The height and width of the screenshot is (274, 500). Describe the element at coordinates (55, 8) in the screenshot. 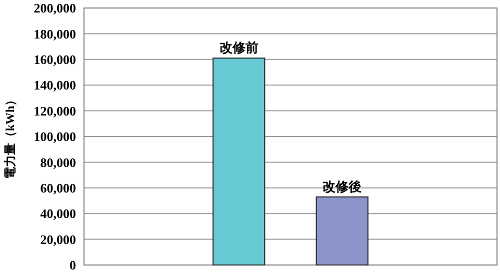

I see `y-tick-label: 200,000` at that location.